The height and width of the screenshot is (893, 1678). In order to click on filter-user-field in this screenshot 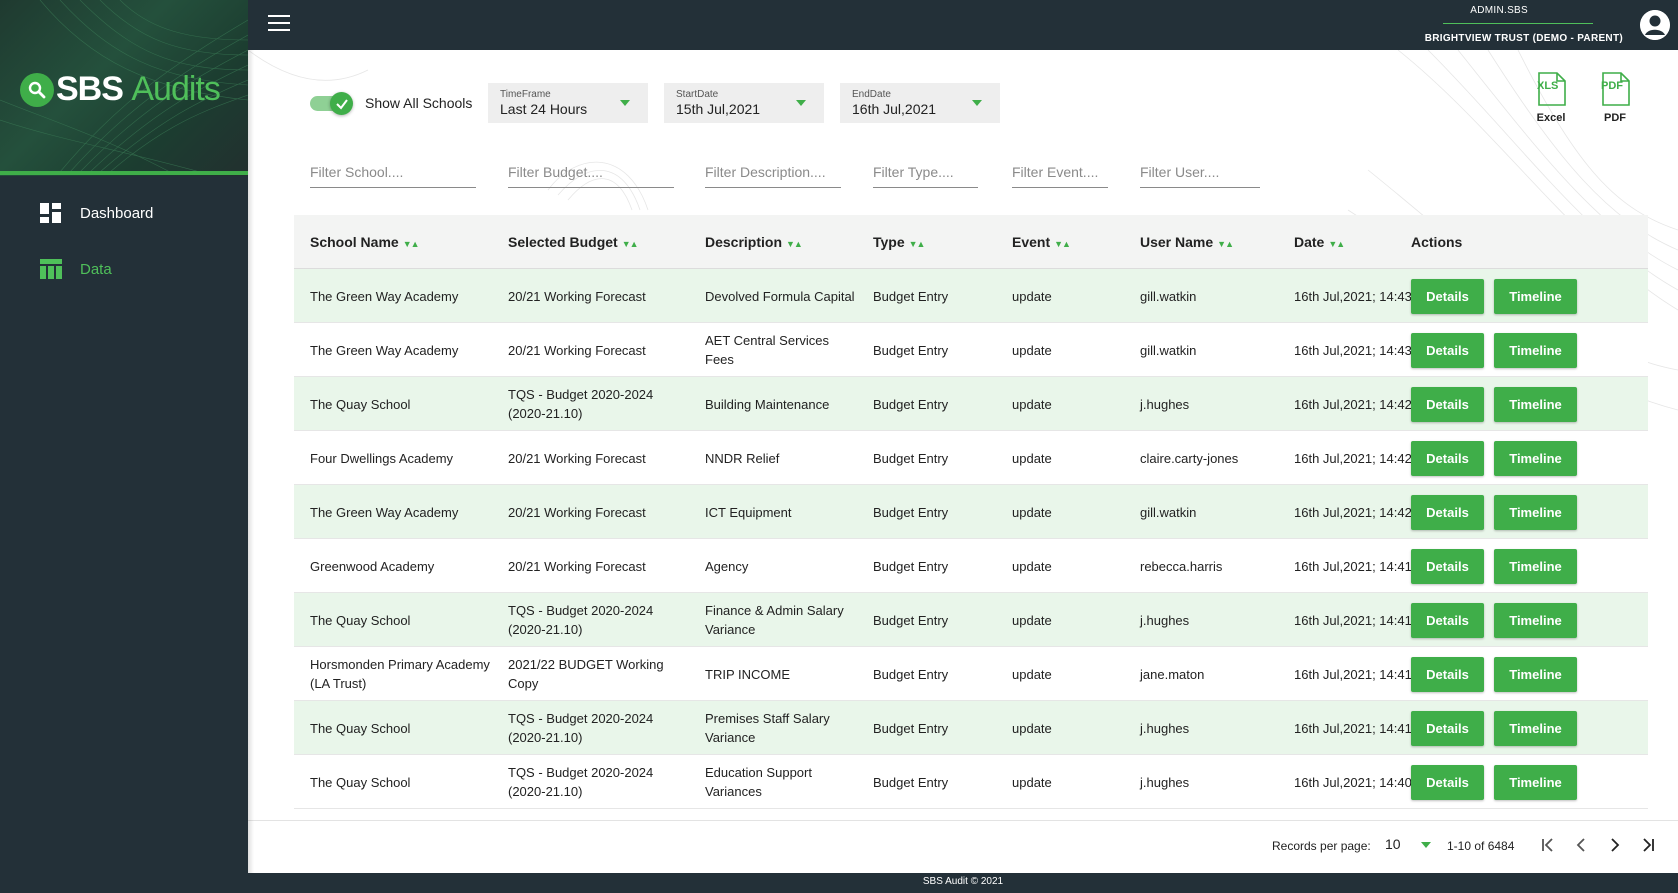, I will do `click(1200, 174)`.